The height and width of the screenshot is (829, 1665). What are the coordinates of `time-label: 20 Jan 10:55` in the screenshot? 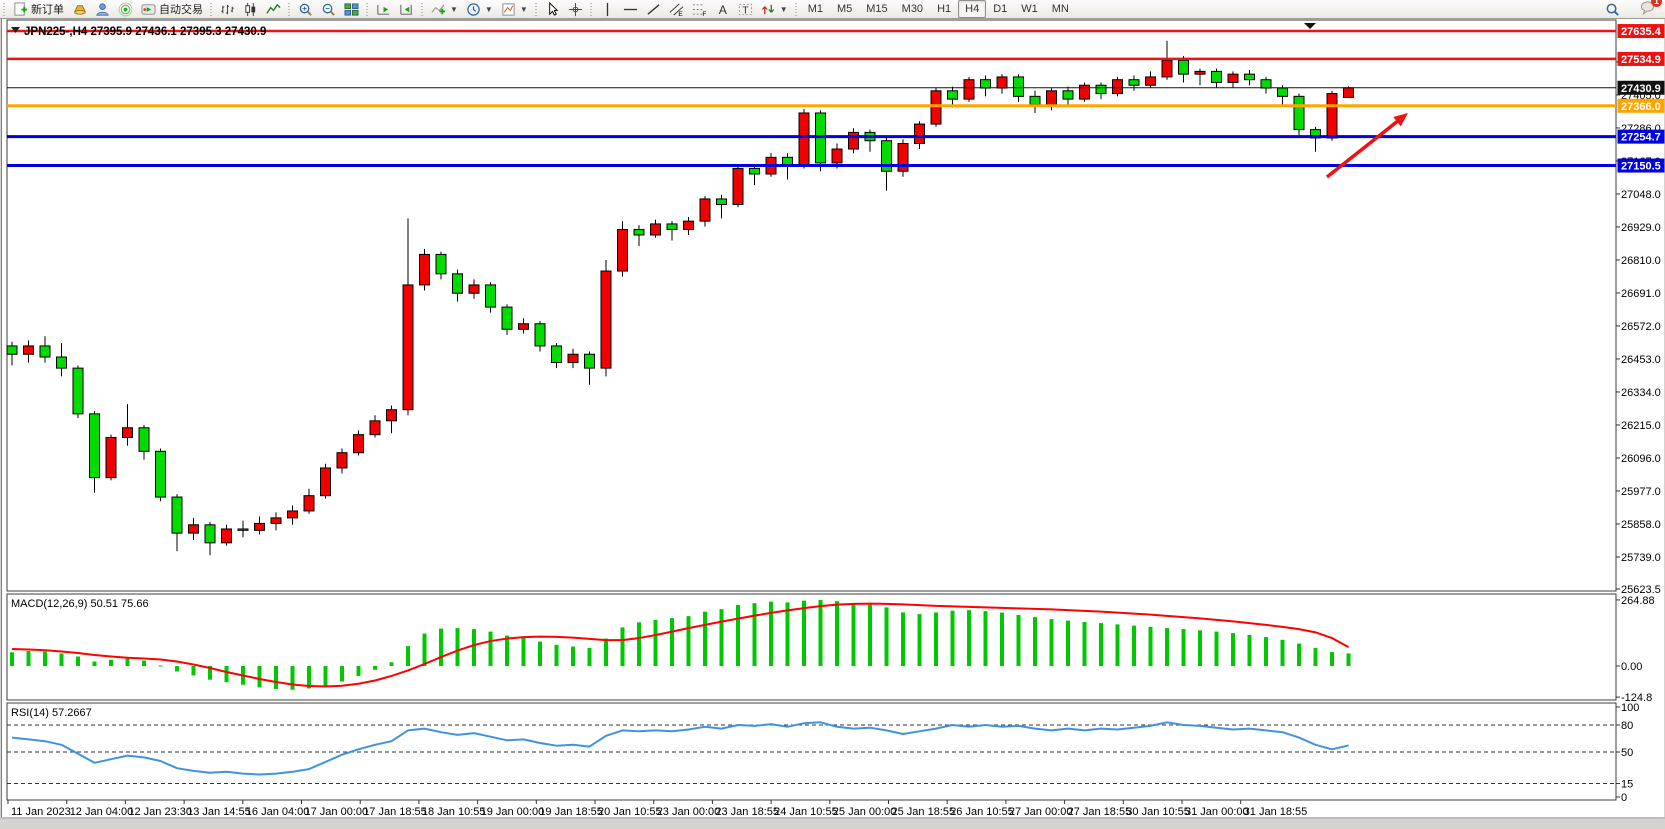 It's located at (630, 812).